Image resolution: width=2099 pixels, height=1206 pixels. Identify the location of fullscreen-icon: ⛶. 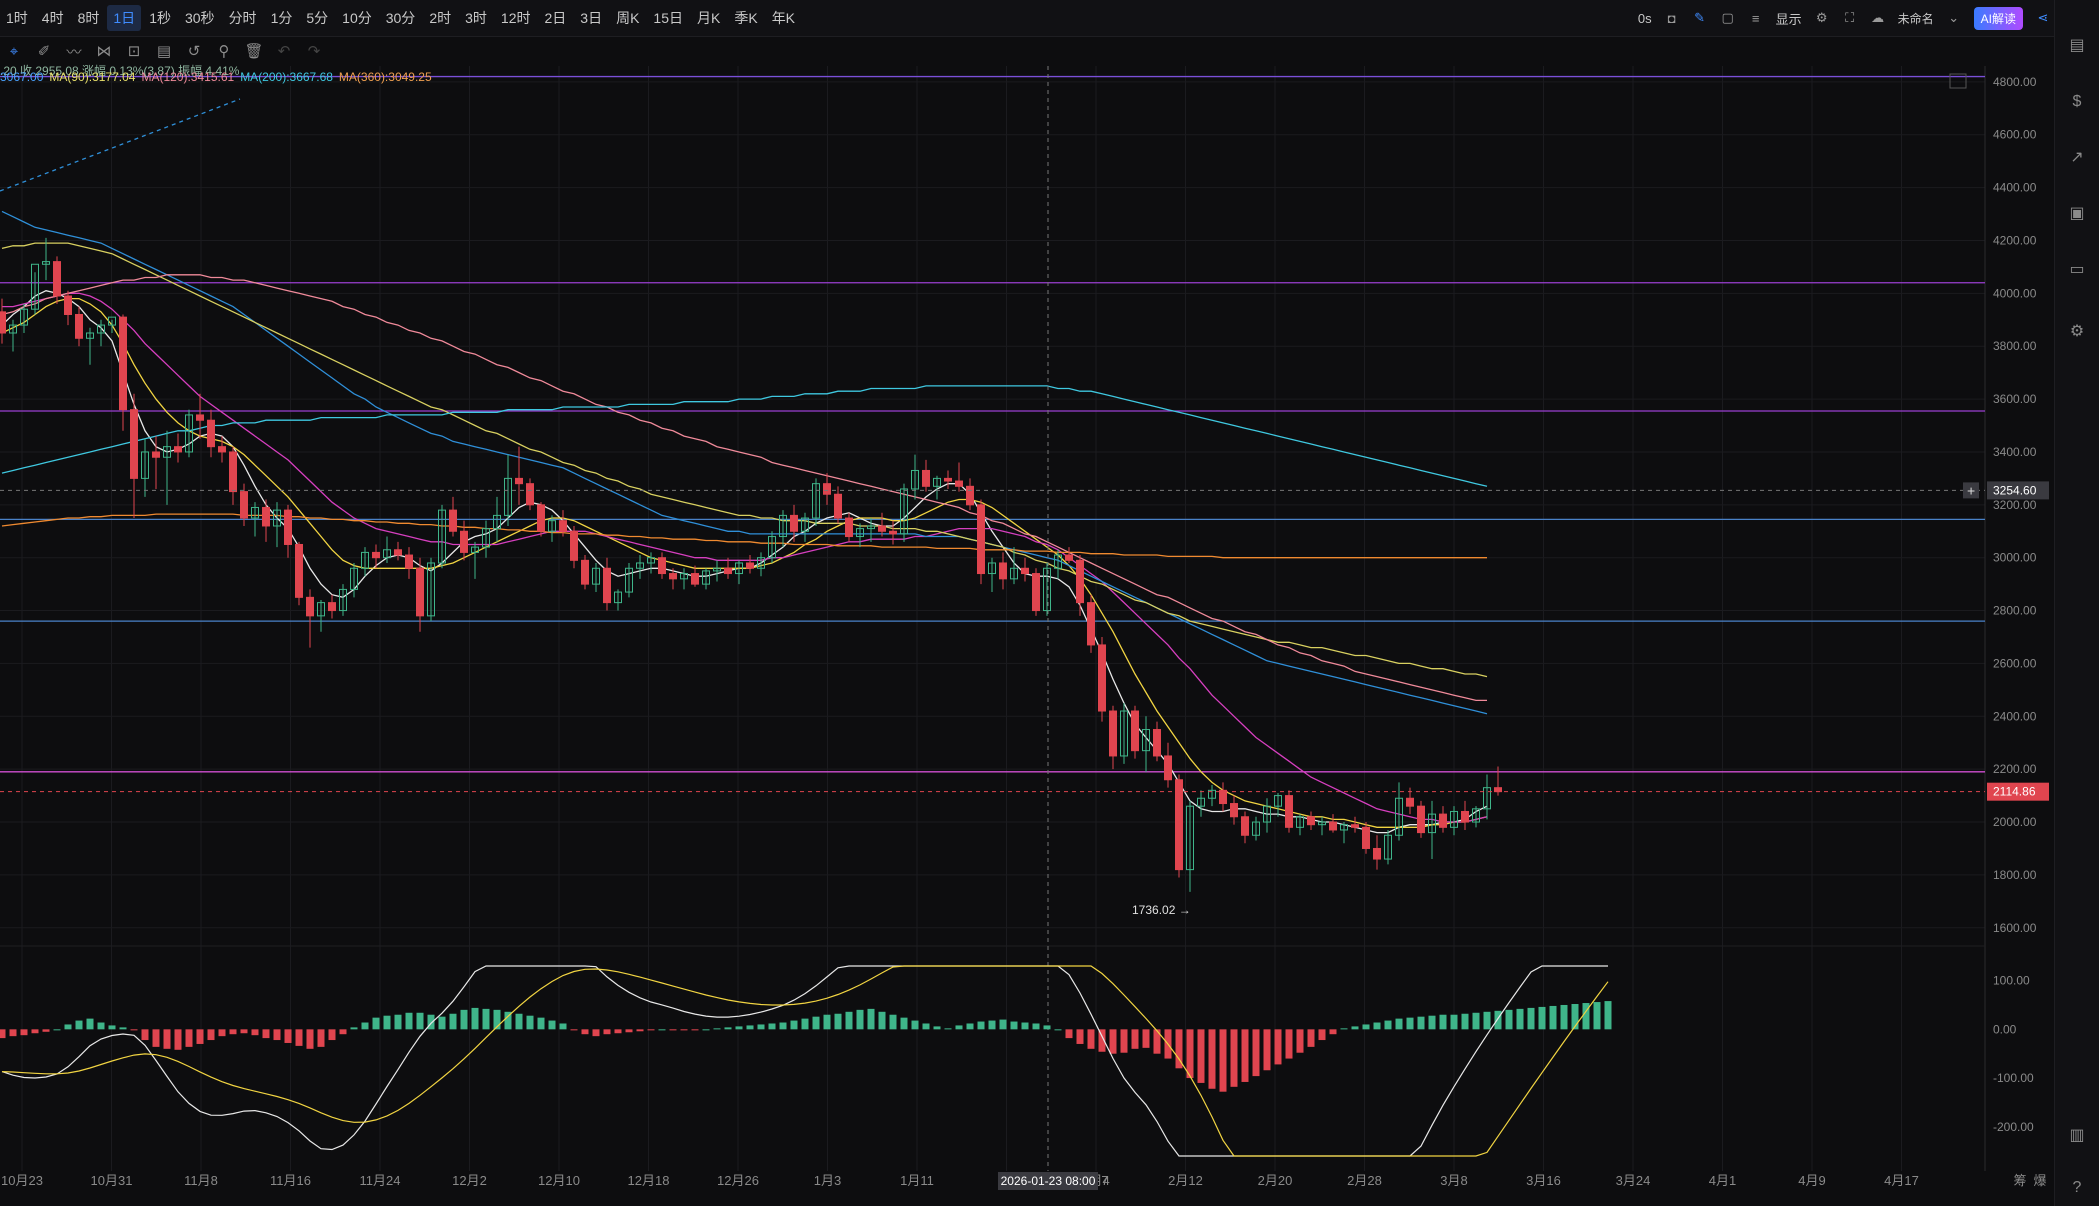
(1850, 17).